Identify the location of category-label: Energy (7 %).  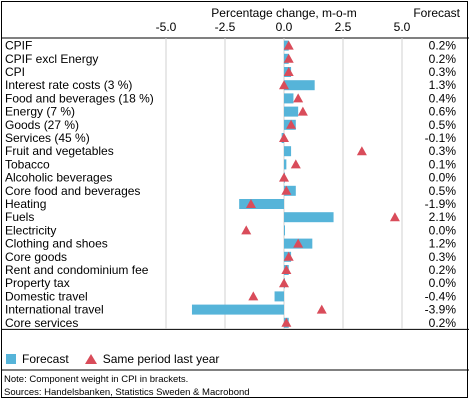
(40, 112).